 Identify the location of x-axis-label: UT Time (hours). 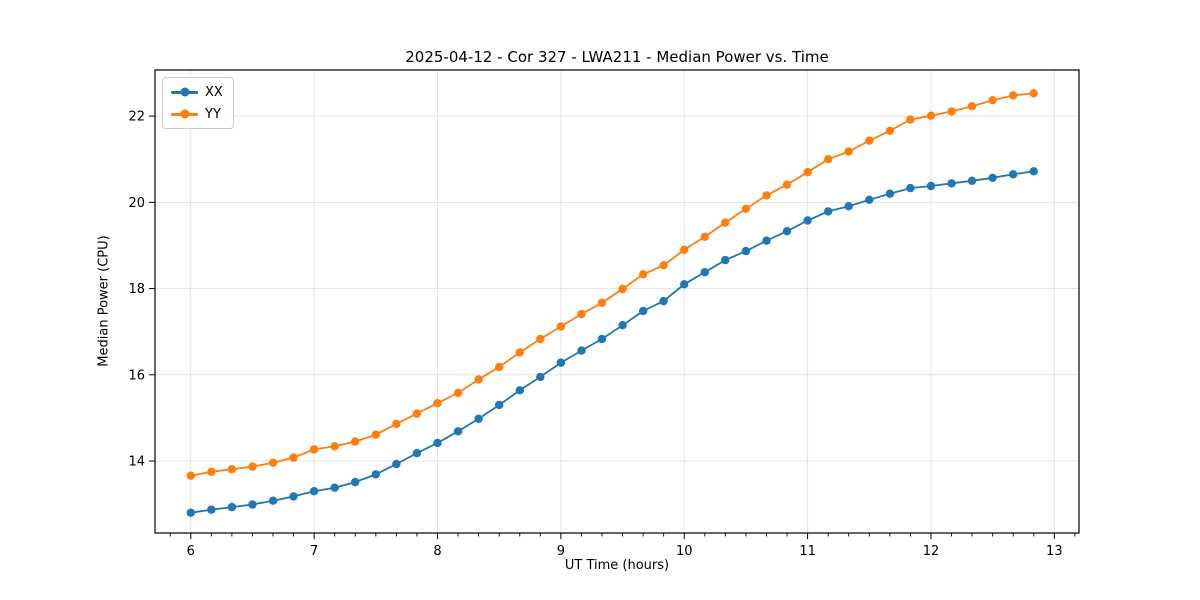
(617, 565).